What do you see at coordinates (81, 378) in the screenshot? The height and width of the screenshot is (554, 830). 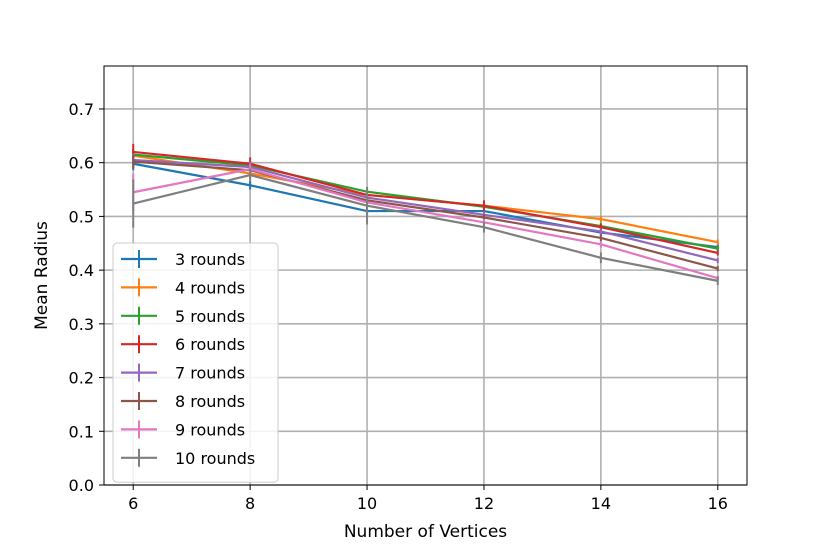 I see `y-tick-label: 0.2` at bounding box center [81, 378].